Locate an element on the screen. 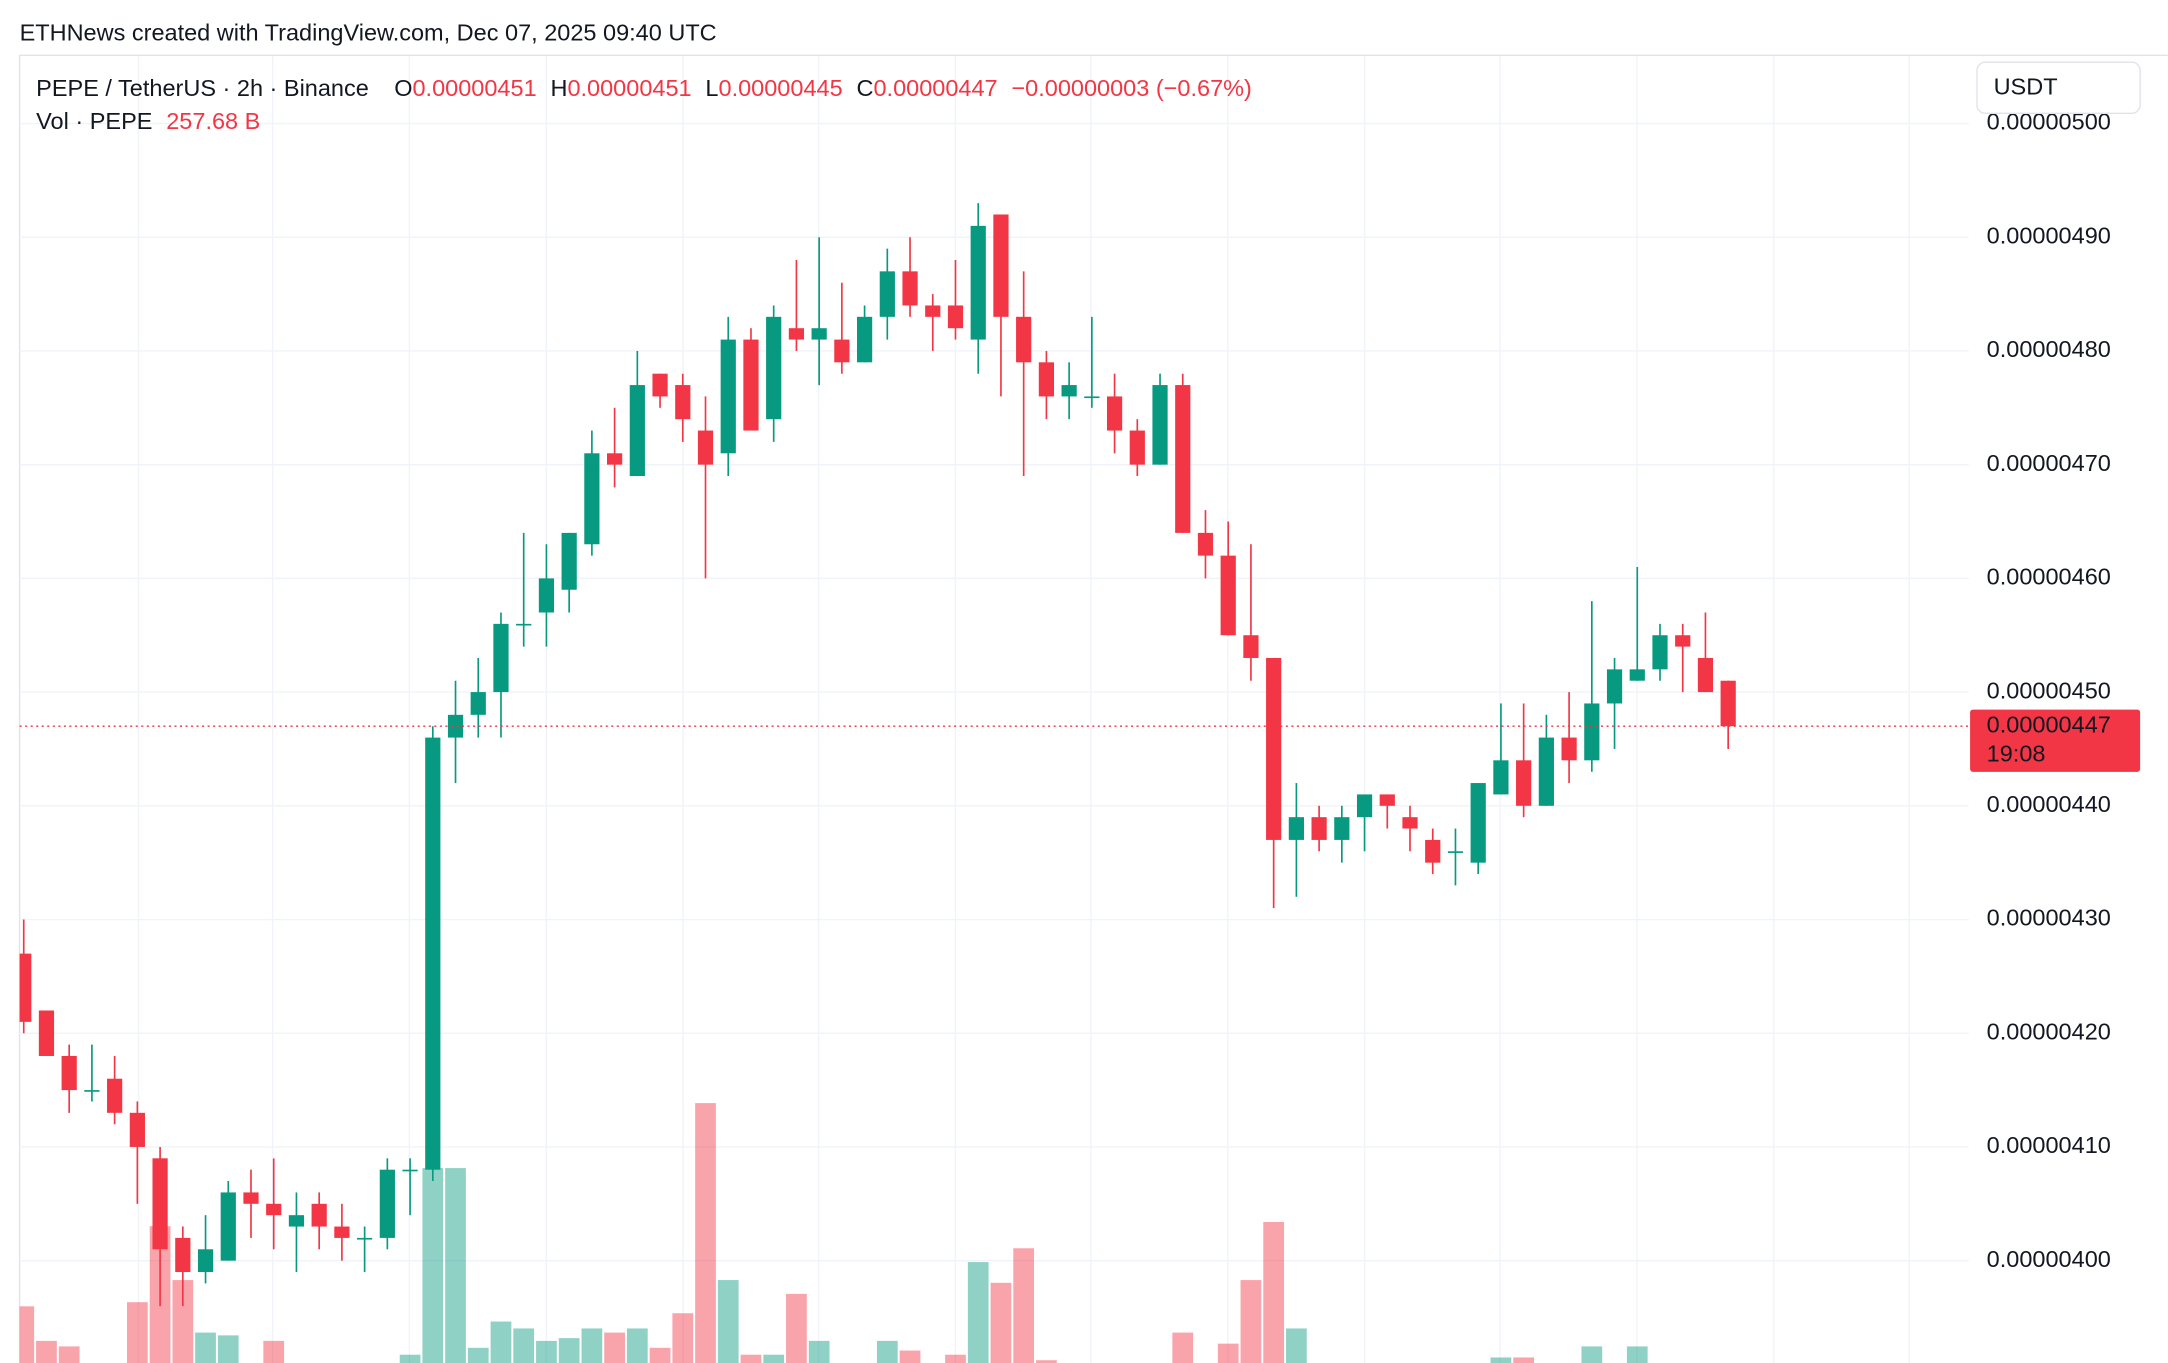 The image size is (2168, 1363). y-tick-label: 0.00000420 is located at coordinates (2049, 1031).